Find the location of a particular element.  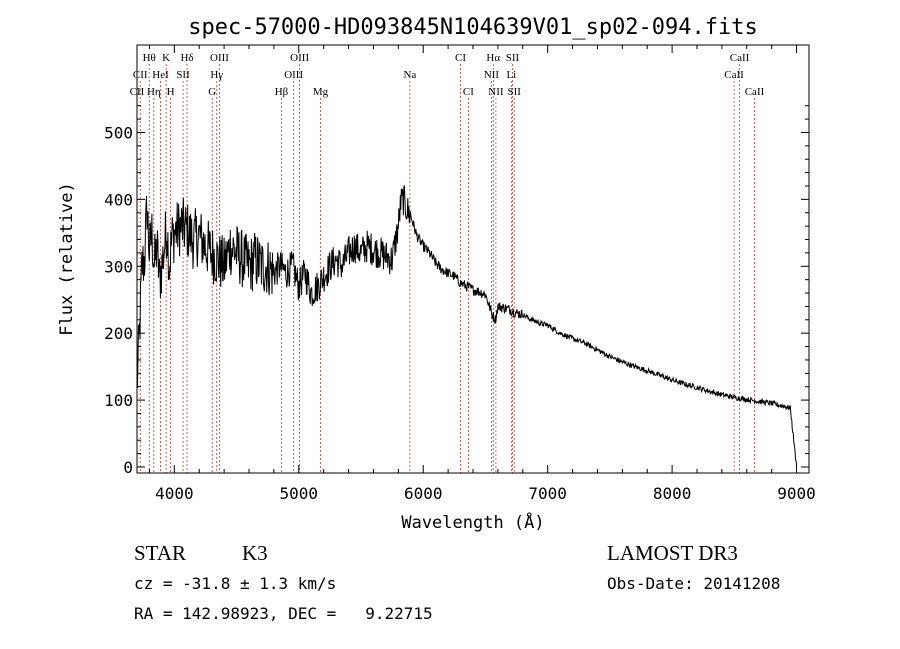

spectral-line-label: Hβ is located at coordinates (282, 92).